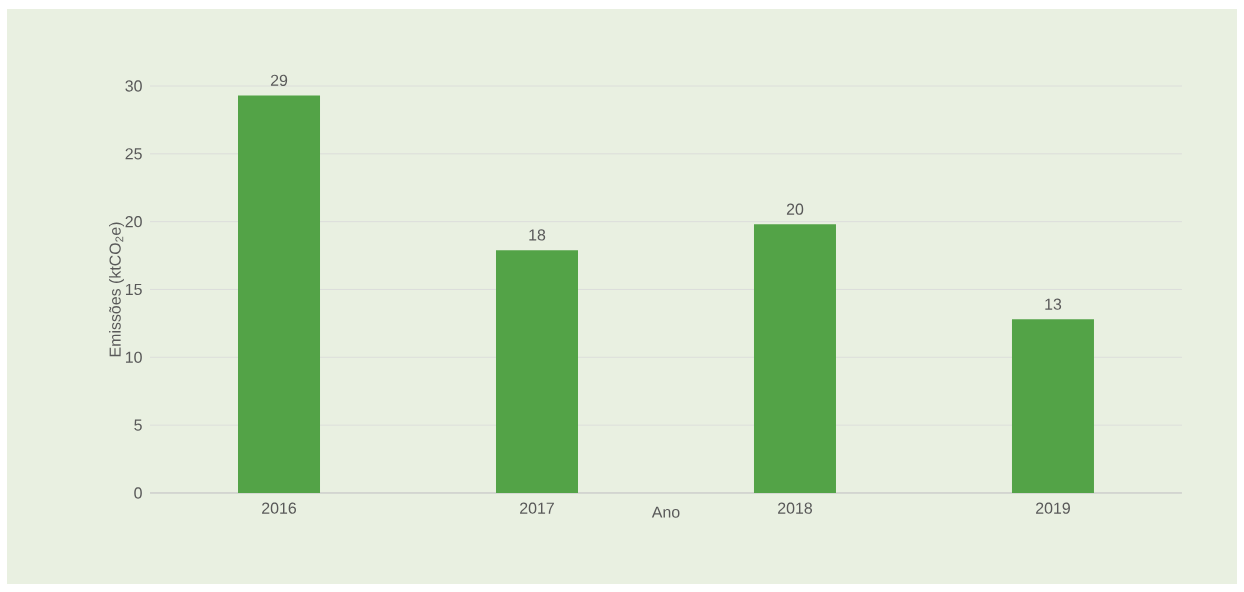 Image resolution: width=1244 pixels, height=592 pixels. Describe the element at coordinates (138, 425) in the screenshot. I see `y-tick-label: 5` at that location.